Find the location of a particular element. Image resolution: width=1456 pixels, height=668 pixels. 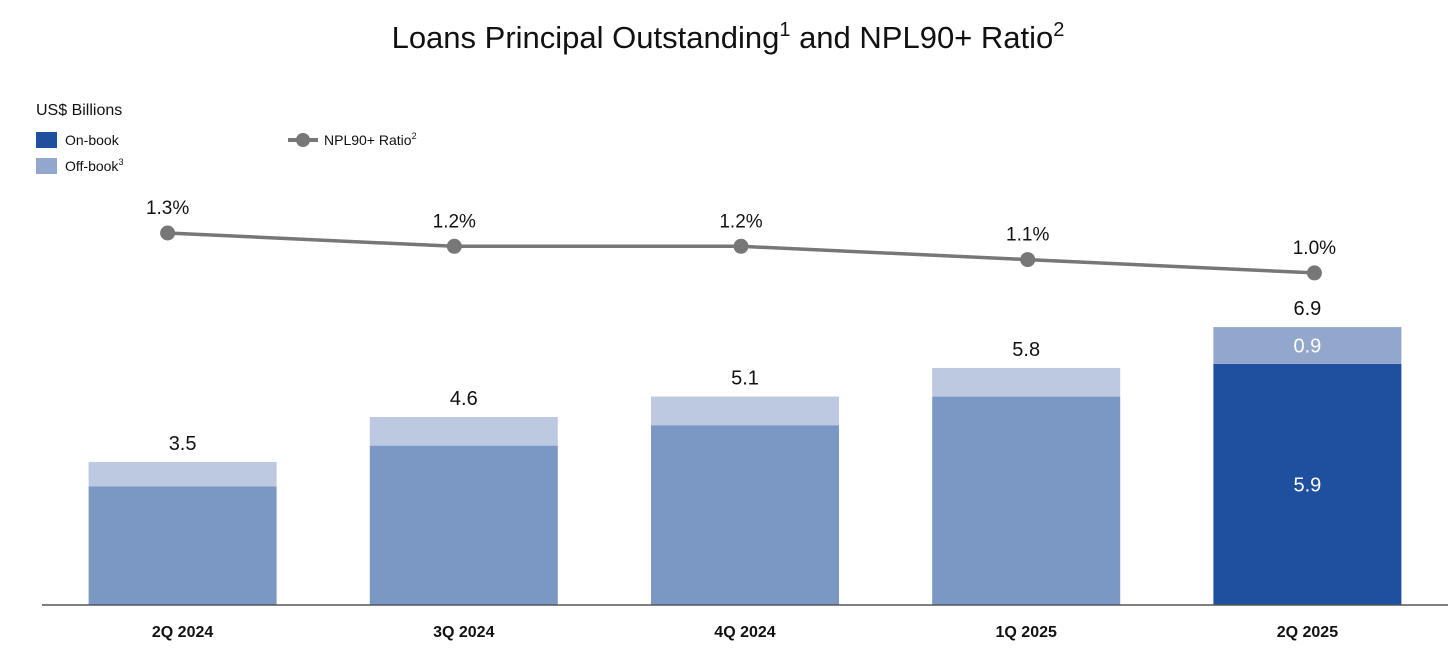

legend-label-off-book: Off-book3 is located at coordinates (94, 166).